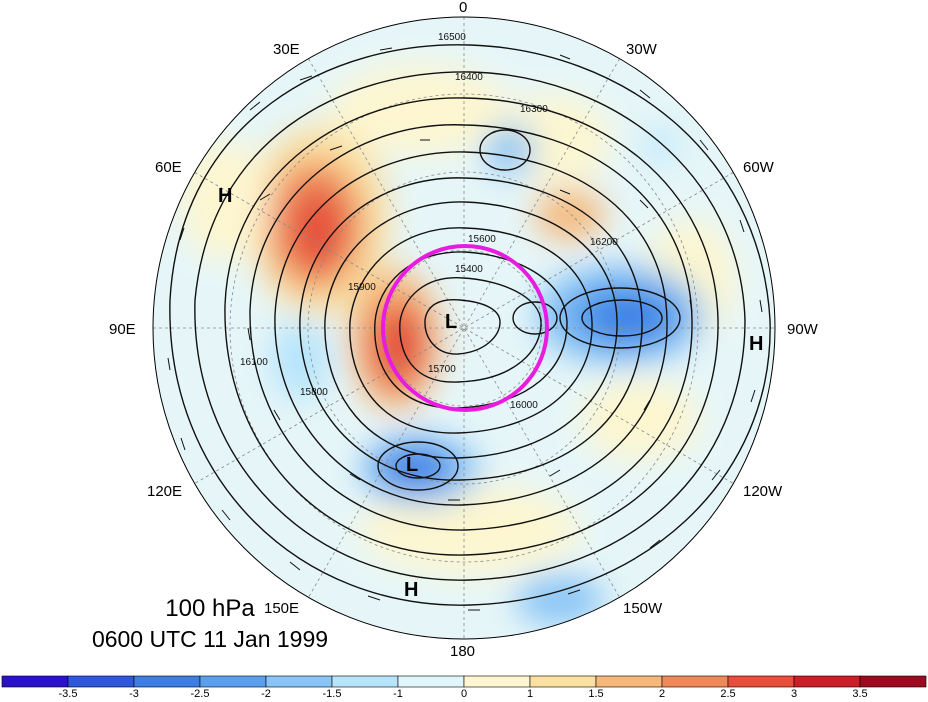 The height and width of the screenshot is (702, 928). Describe the element at coordinates (286, 49) in the screenshot. I see `lon-label-30e: 30E` at that location.